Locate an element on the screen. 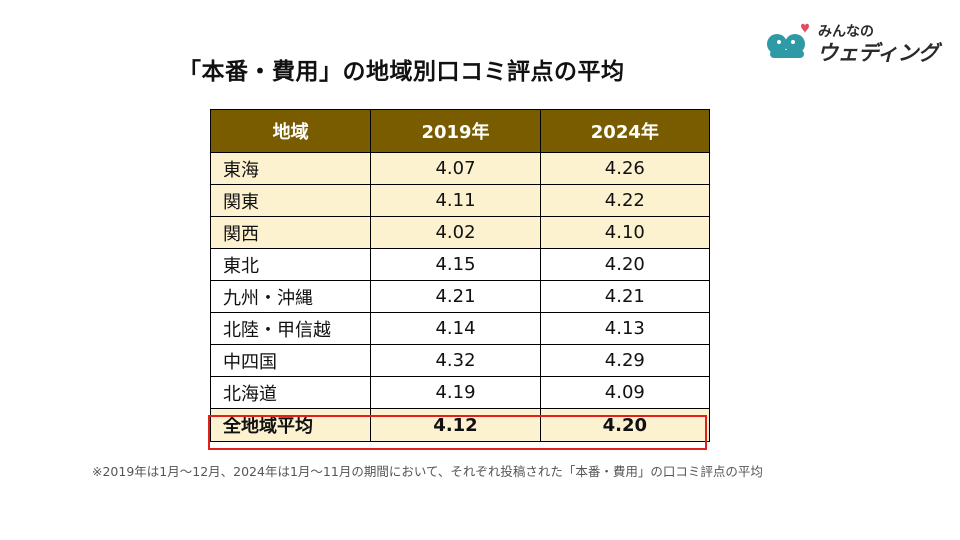  score-2024-cell: 4.10 is located at coordinates (625, 232).